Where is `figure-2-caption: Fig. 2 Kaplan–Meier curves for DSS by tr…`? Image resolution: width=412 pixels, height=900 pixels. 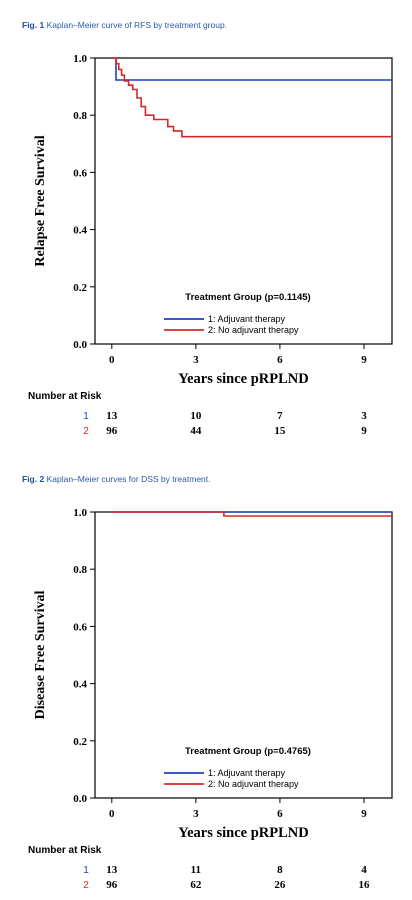
figure-2-caption: Fig. 2 Kaplan–Meier curves for DSS by tr… is located at coordinates (116, 479).